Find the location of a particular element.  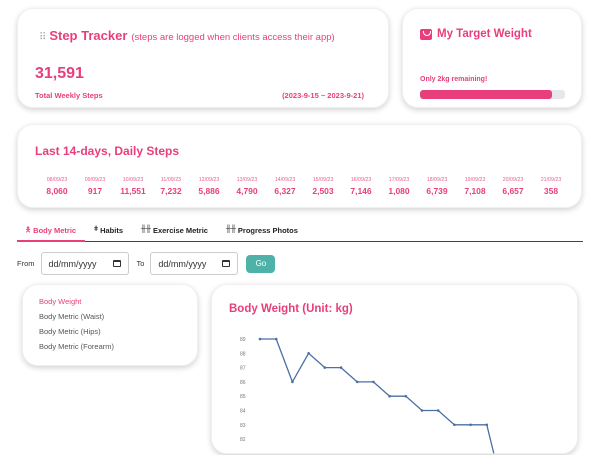

weight-scale-icon is located at coordinates (426, 34).